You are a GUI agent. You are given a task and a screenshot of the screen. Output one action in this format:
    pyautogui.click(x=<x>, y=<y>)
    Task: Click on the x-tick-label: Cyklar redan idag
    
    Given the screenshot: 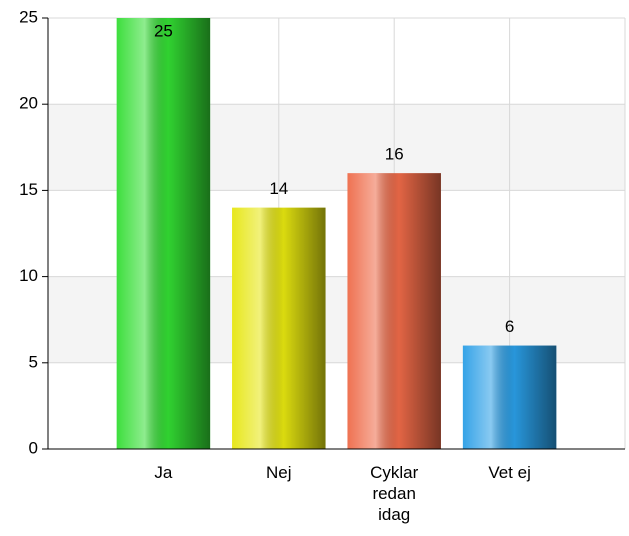 What is the action you would take?
    pyautogui.click(x=394, y=493)
    